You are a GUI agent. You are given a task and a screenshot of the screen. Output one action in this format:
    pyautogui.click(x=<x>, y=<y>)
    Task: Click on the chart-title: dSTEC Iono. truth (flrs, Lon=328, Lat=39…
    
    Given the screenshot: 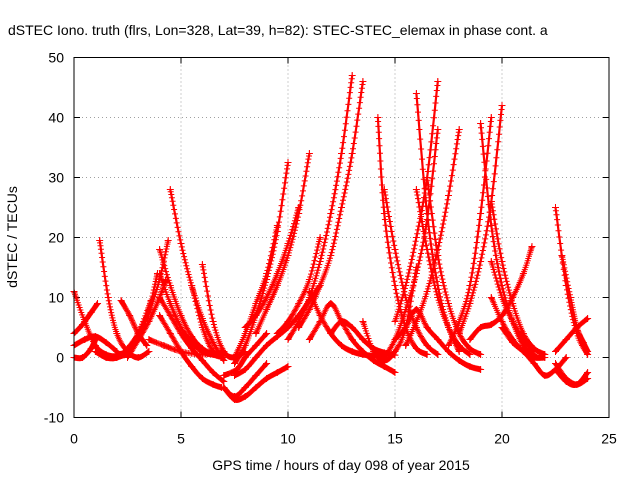 What is the action you would take?
    pyautogui.click(x=278, y=30)
    